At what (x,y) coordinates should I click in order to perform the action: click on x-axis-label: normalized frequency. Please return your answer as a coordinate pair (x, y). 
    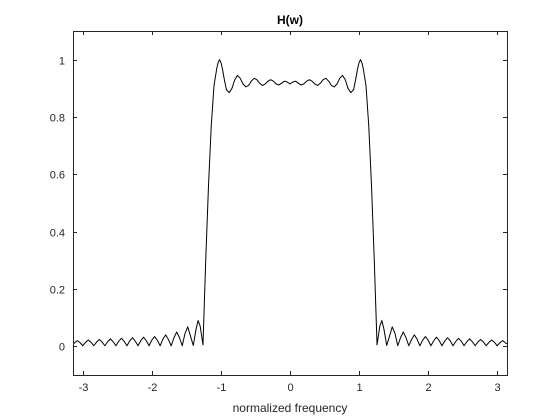
    Looking at the image, I should click on (290, 408).